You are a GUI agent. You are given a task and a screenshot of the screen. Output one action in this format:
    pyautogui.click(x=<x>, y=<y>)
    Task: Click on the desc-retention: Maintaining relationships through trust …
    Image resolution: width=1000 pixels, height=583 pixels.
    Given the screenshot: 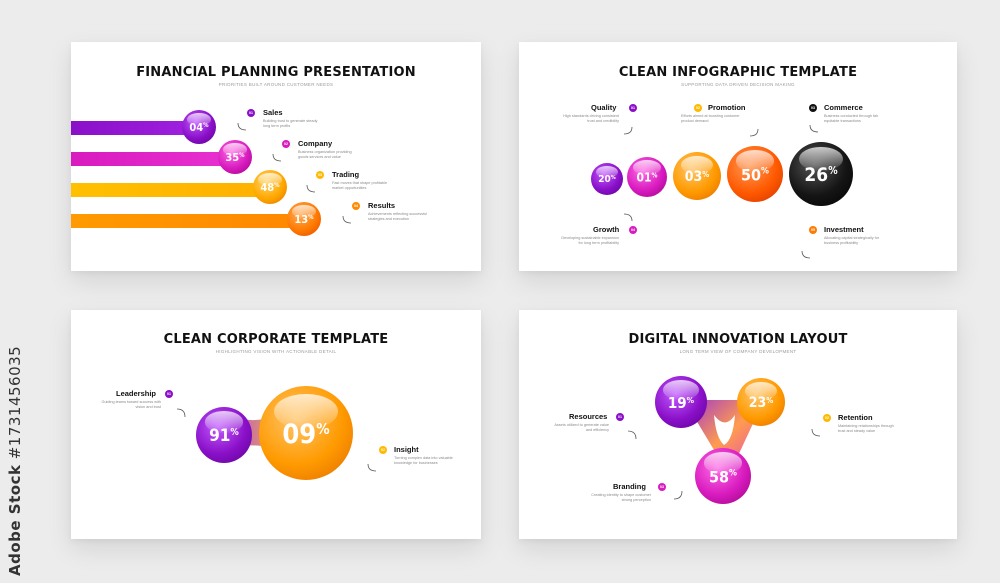 What is the action you would take?
    pyautogui.click(x=866, y=428)
    